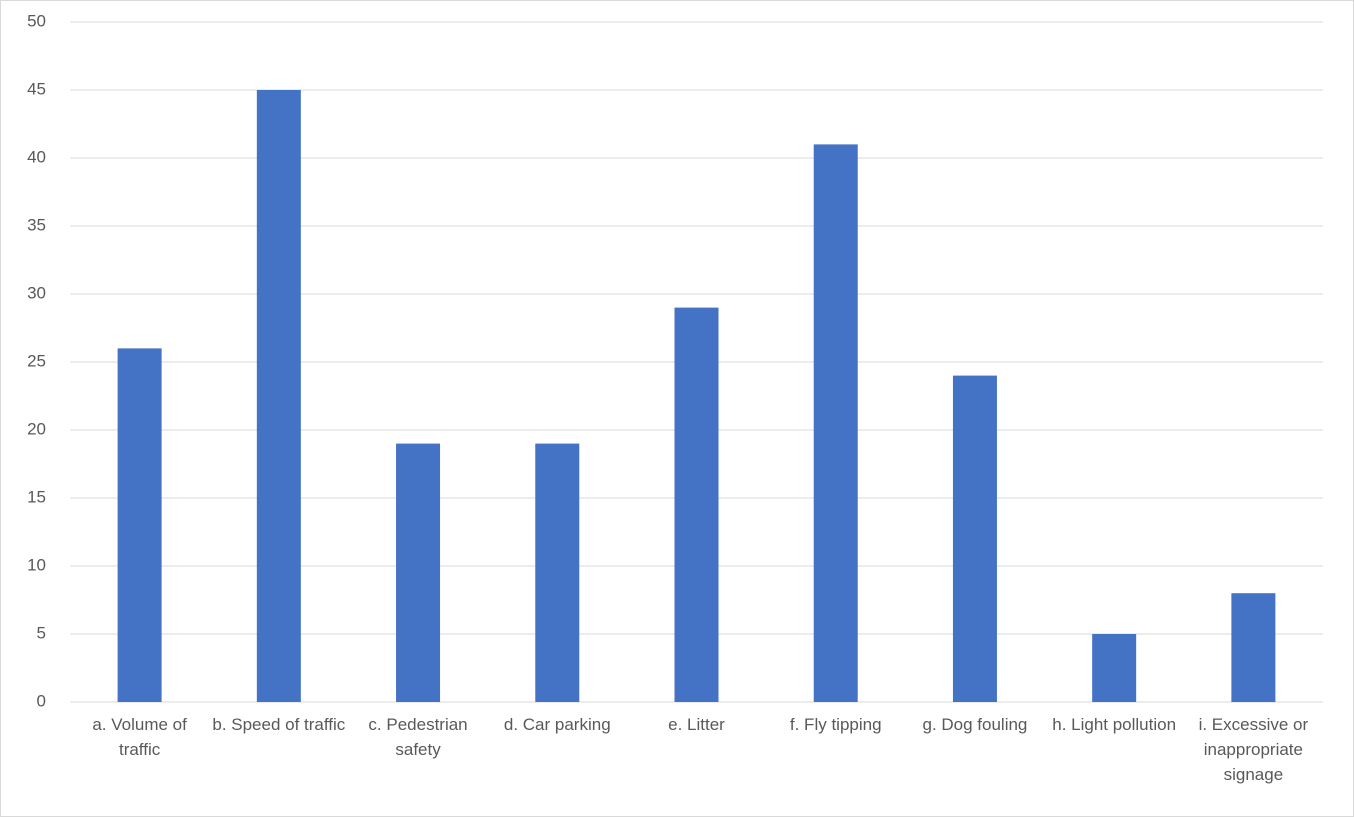 This screenshot has width=1354, height=817. What do you see at coordinates (36, 428) in the screenshot?
I see `y-tick-label: 20` at bounding box center [36, 428].